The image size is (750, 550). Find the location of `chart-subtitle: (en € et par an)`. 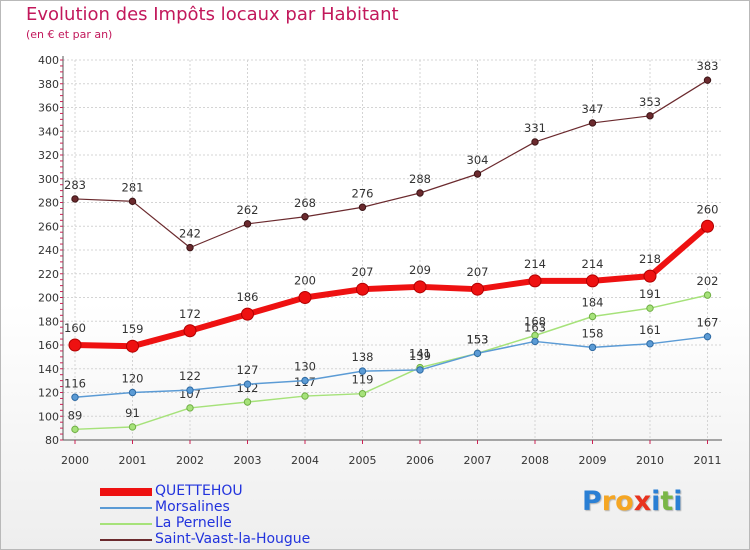

chart-subtitle: (en € et par an) is located at coordinates (69, 34).